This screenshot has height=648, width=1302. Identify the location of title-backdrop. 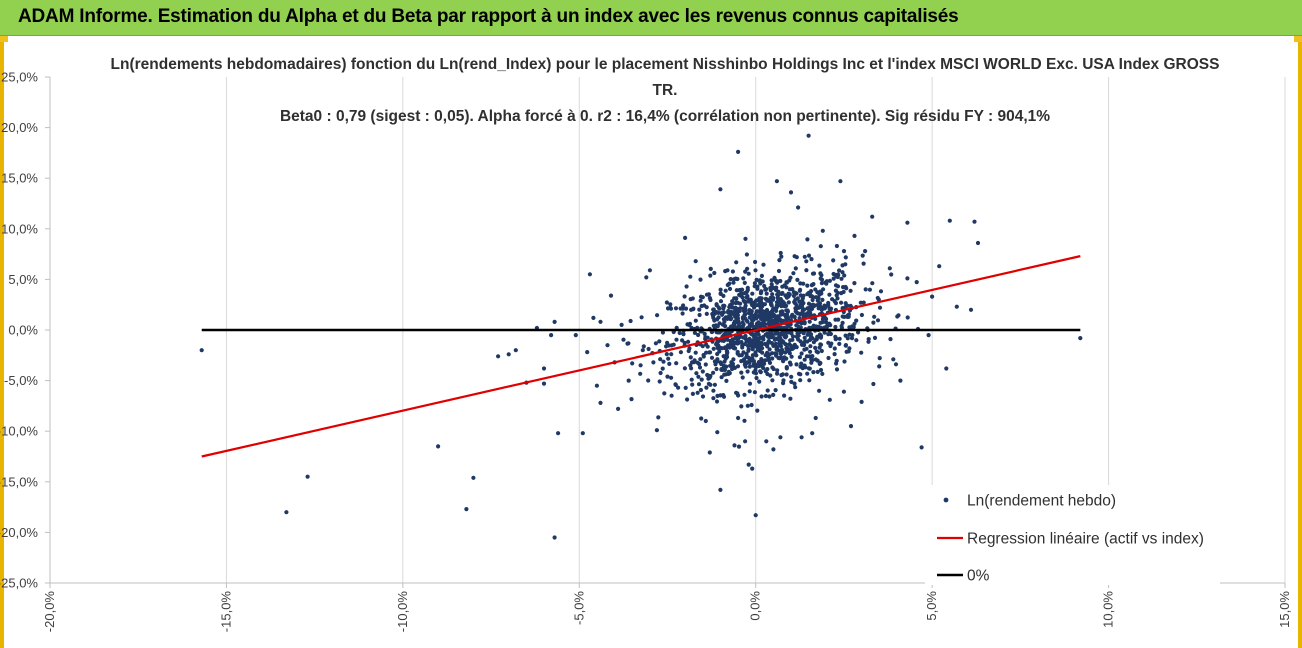
(660, 89).